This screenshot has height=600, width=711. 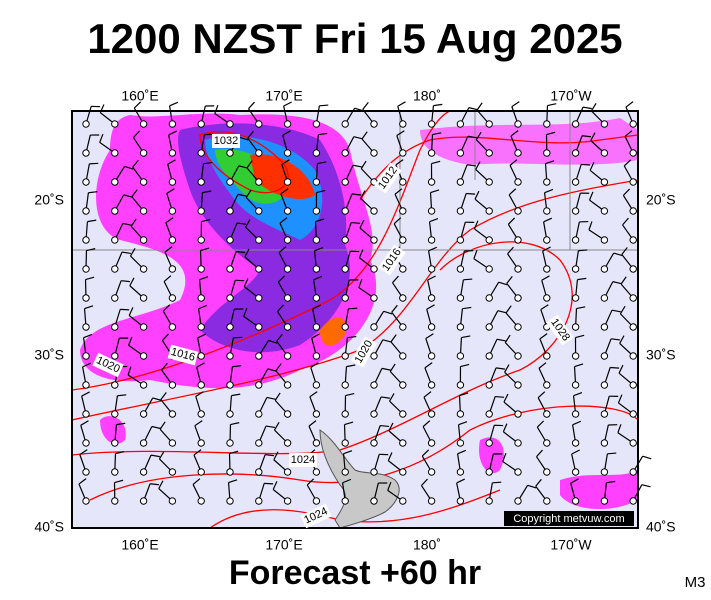 What do you see at coordinates (333, 331) in the screenshot?
I see `rain-orange` at bounding box center [333, 331].